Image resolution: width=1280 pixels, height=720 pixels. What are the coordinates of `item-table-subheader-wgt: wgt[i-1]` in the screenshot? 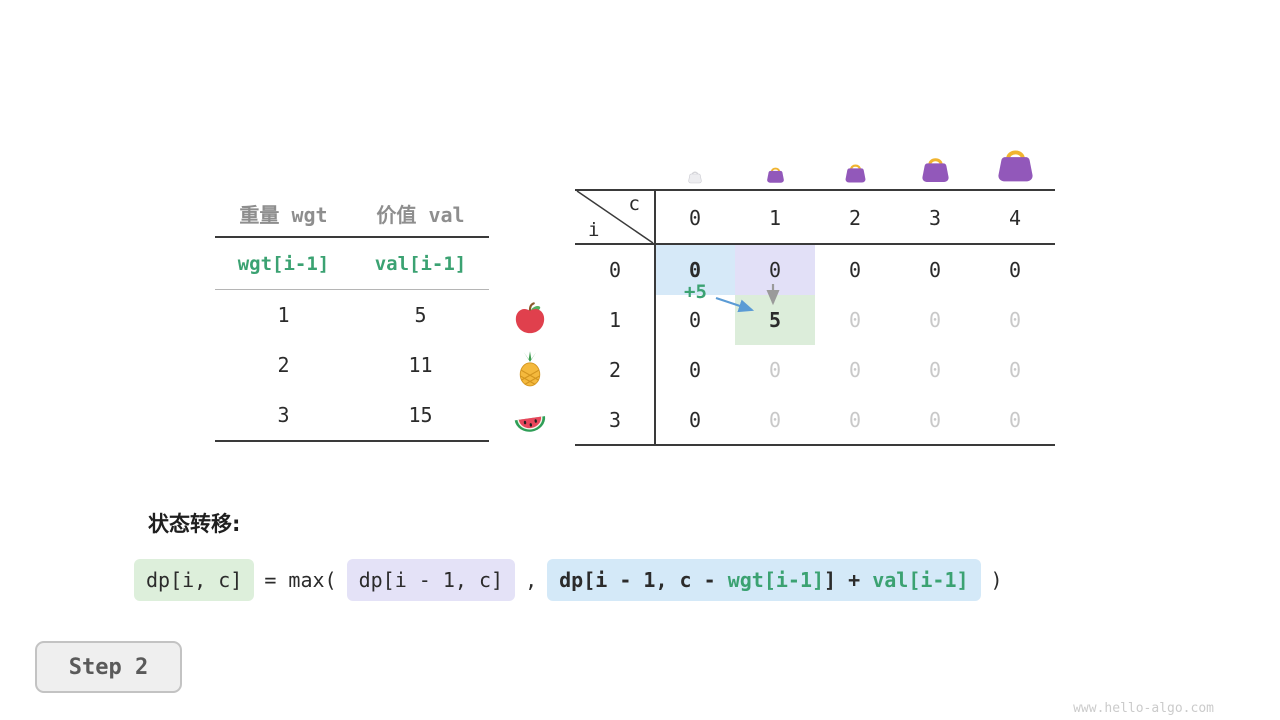 It's located at (283, 263).